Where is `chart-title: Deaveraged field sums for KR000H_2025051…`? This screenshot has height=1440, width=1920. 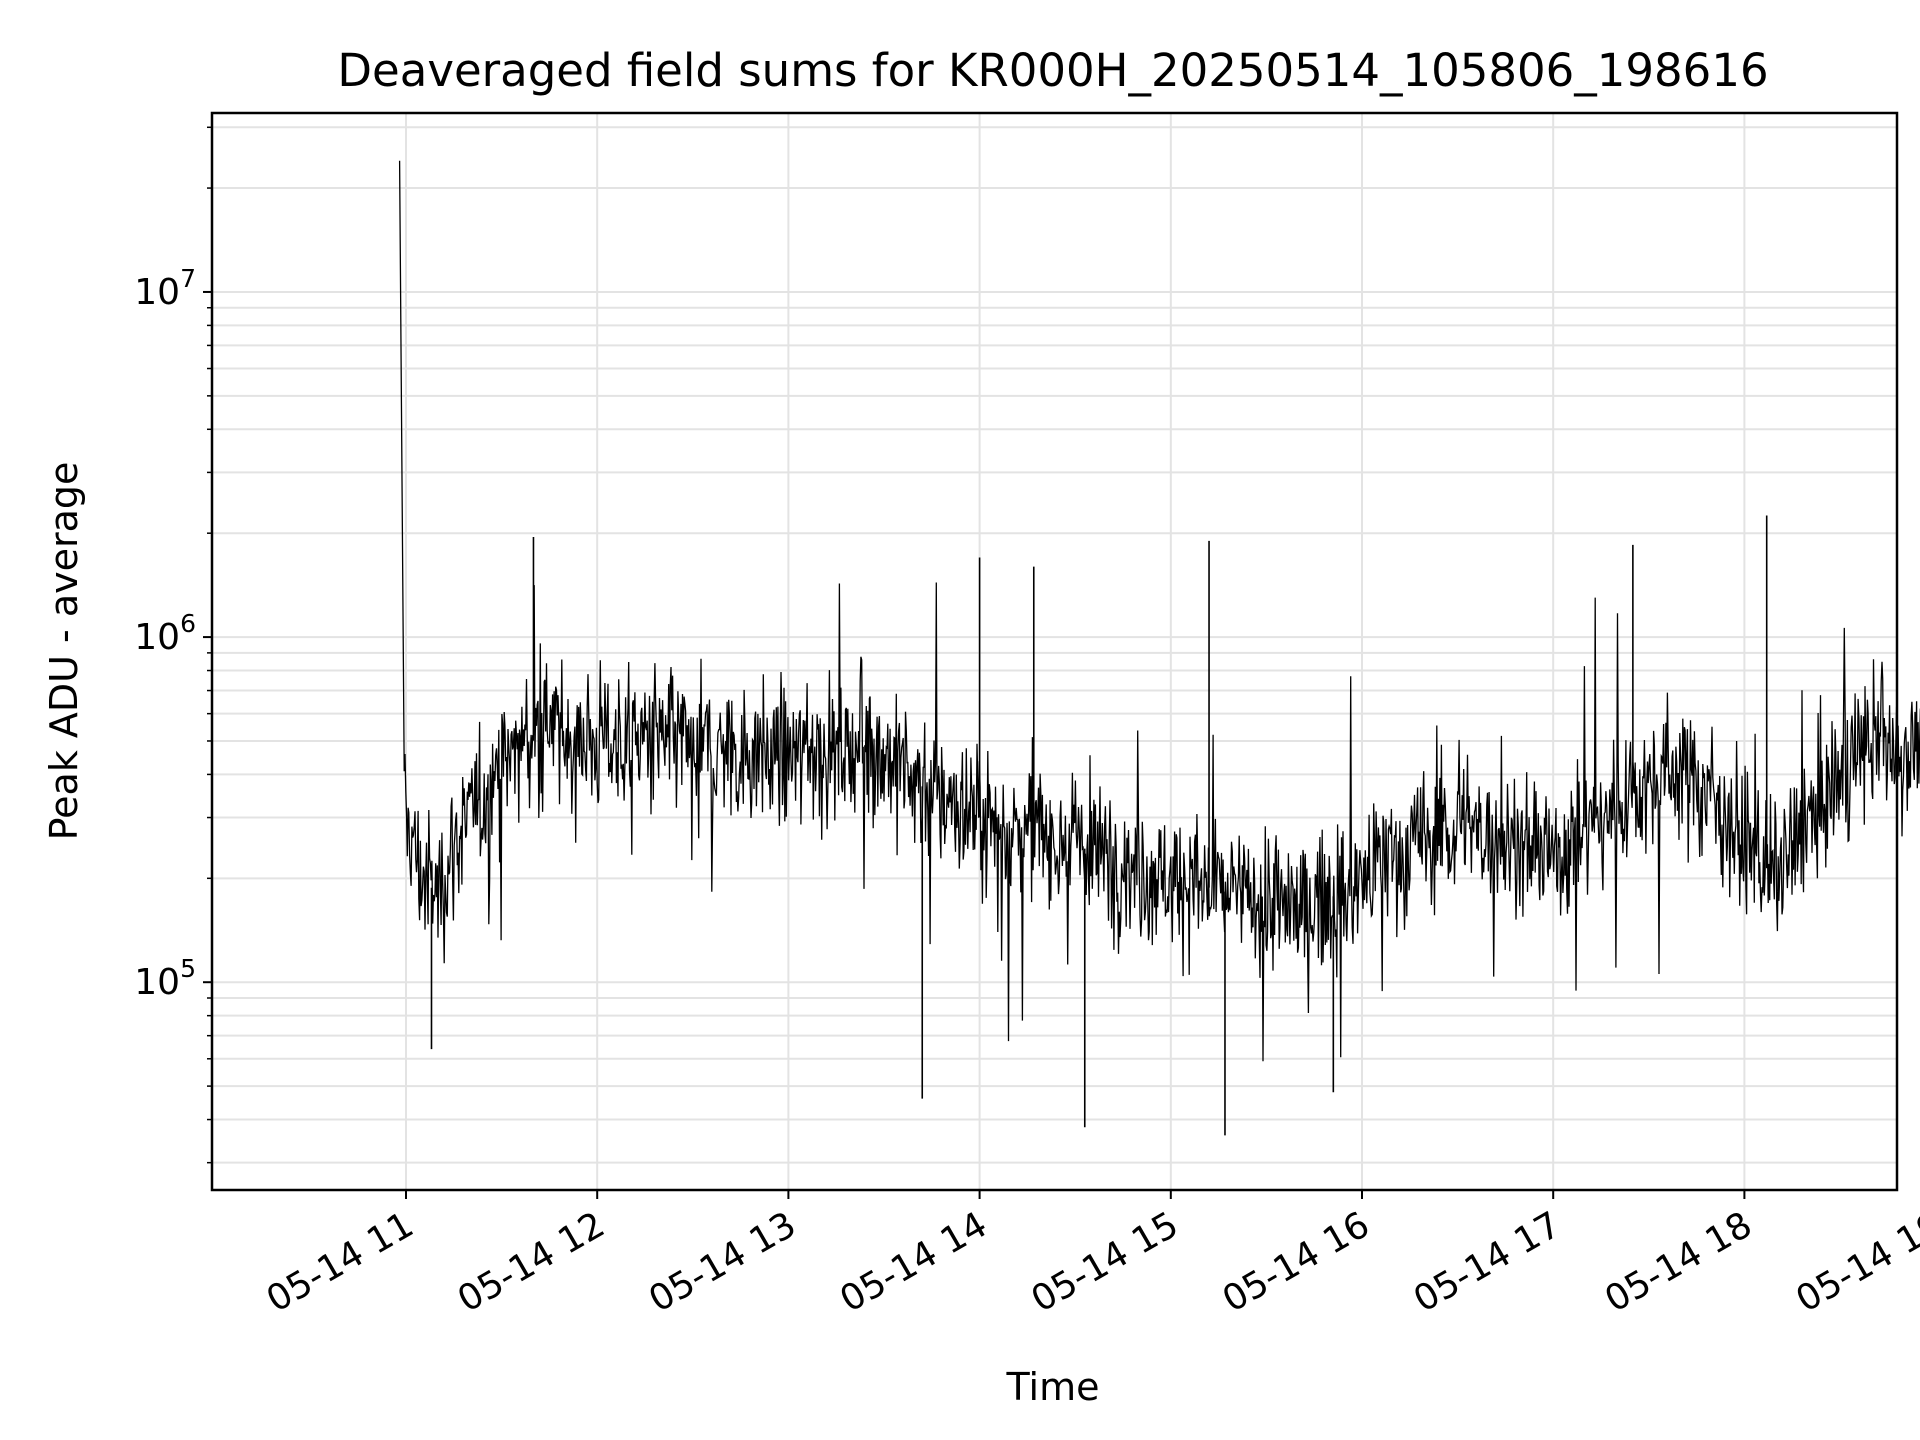 chart-title: Deaveraged field sums for KR000H_2025051… is located at coordinates (1052, 70).